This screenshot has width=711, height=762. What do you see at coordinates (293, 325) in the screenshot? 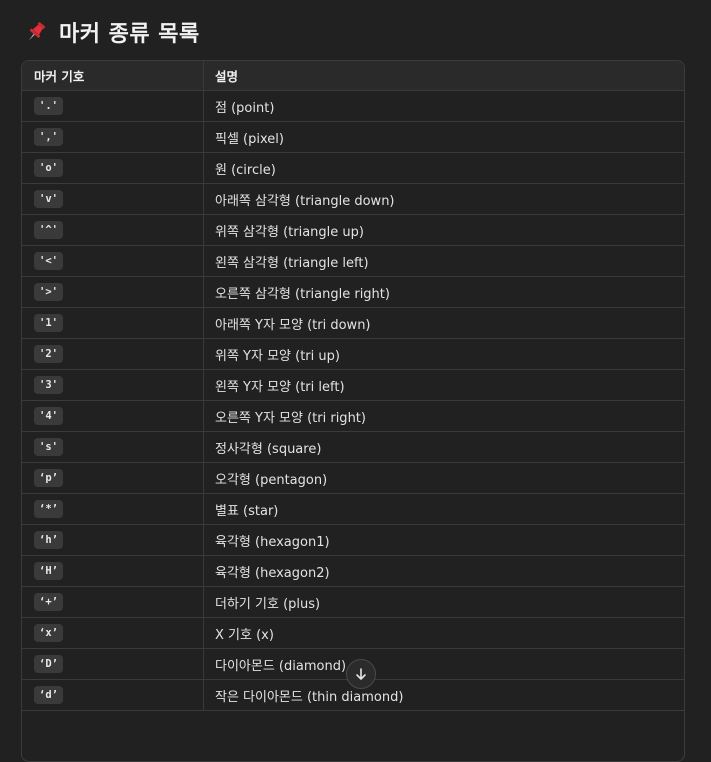
I see `marker-description: 아래쪽 Y자 모양 (tri down)` at bounding box center [293, 325].